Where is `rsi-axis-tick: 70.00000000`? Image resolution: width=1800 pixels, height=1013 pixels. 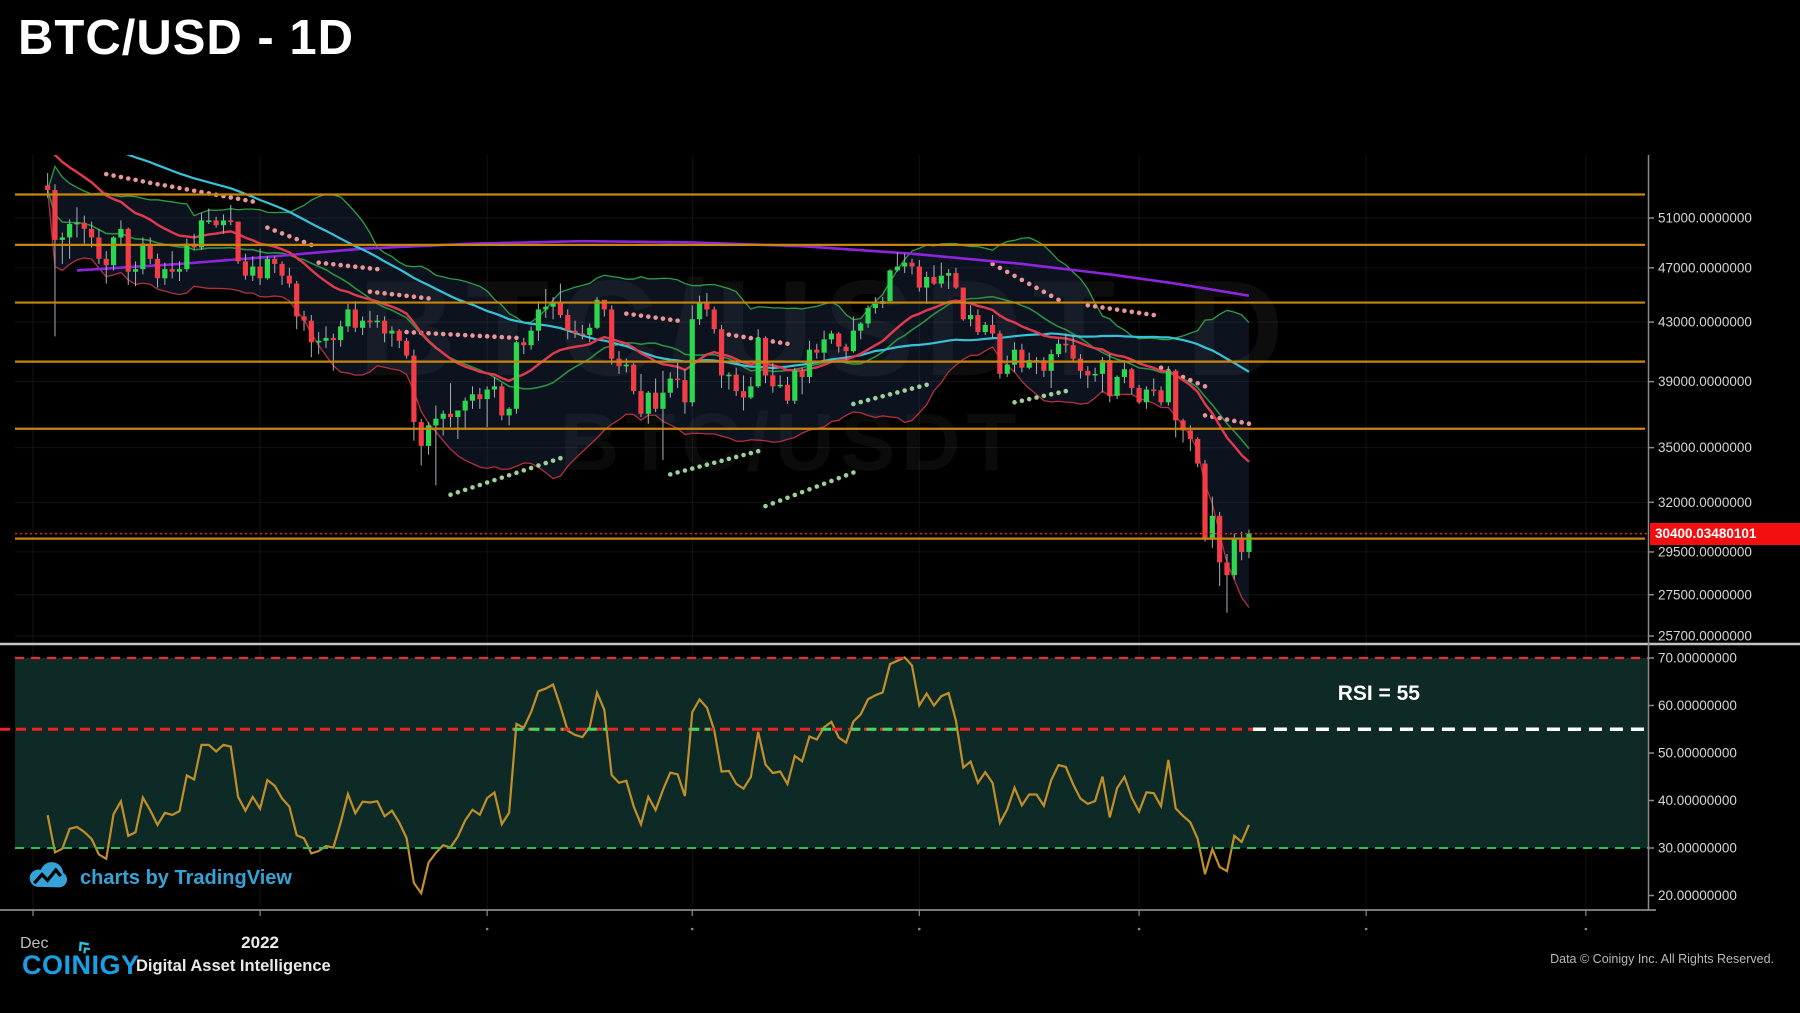
rsi-axis-tick: 70.00000000 is located at coordinates (1697, 658).